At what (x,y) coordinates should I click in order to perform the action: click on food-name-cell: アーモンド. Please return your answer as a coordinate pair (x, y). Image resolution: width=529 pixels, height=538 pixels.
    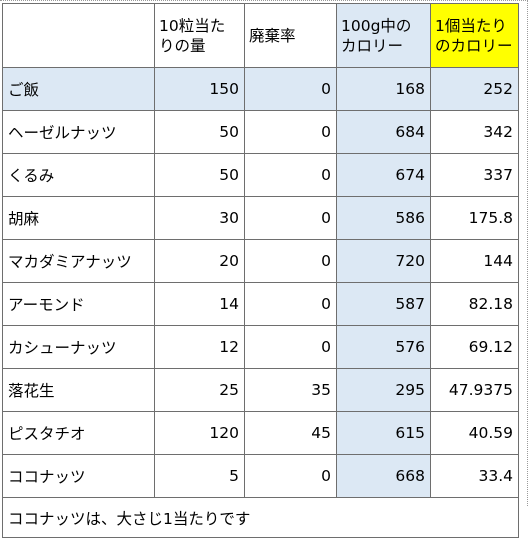
    Looking at the image, I should click on (78, 304).